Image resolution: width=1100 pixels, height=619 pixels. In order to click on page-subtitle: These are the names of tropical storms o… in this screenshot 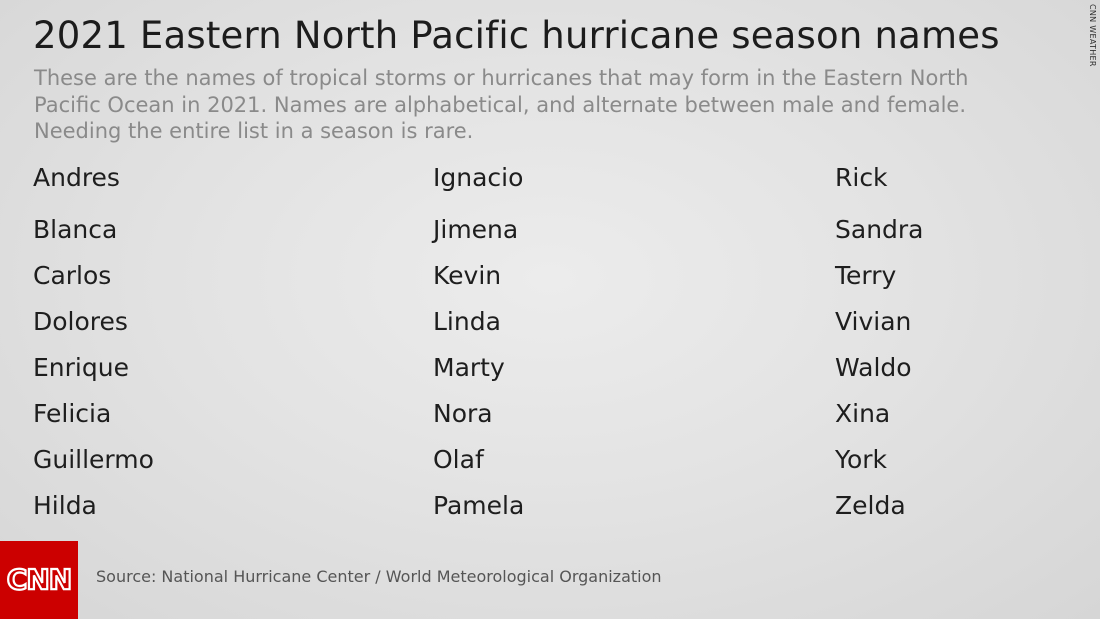, I will do `click(501, 104)`.